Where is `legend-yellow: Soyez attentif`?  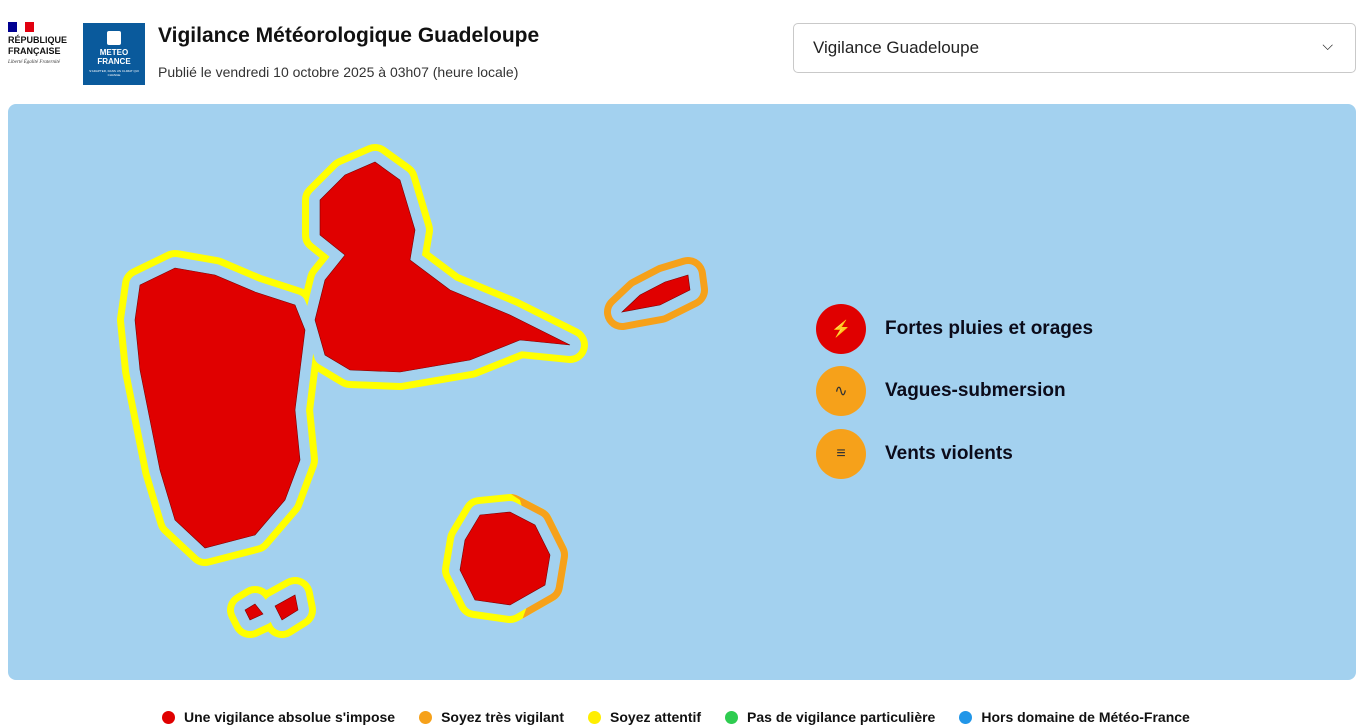 legend-yellow: Soyez attentif is located at coordinates (644, 717).